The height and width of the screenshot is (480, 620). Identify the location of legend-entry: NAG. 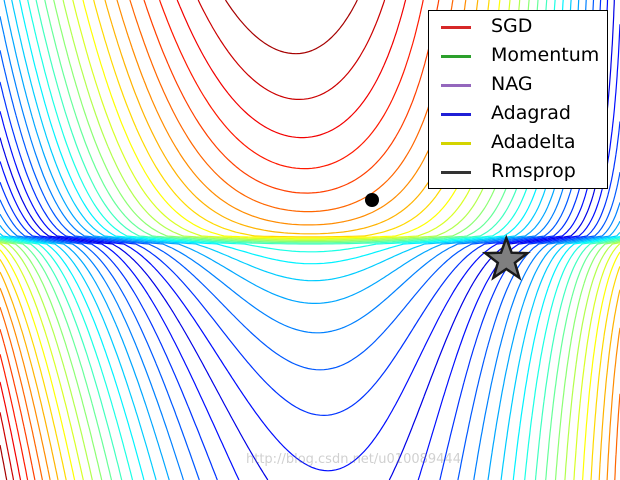
(518, 85).